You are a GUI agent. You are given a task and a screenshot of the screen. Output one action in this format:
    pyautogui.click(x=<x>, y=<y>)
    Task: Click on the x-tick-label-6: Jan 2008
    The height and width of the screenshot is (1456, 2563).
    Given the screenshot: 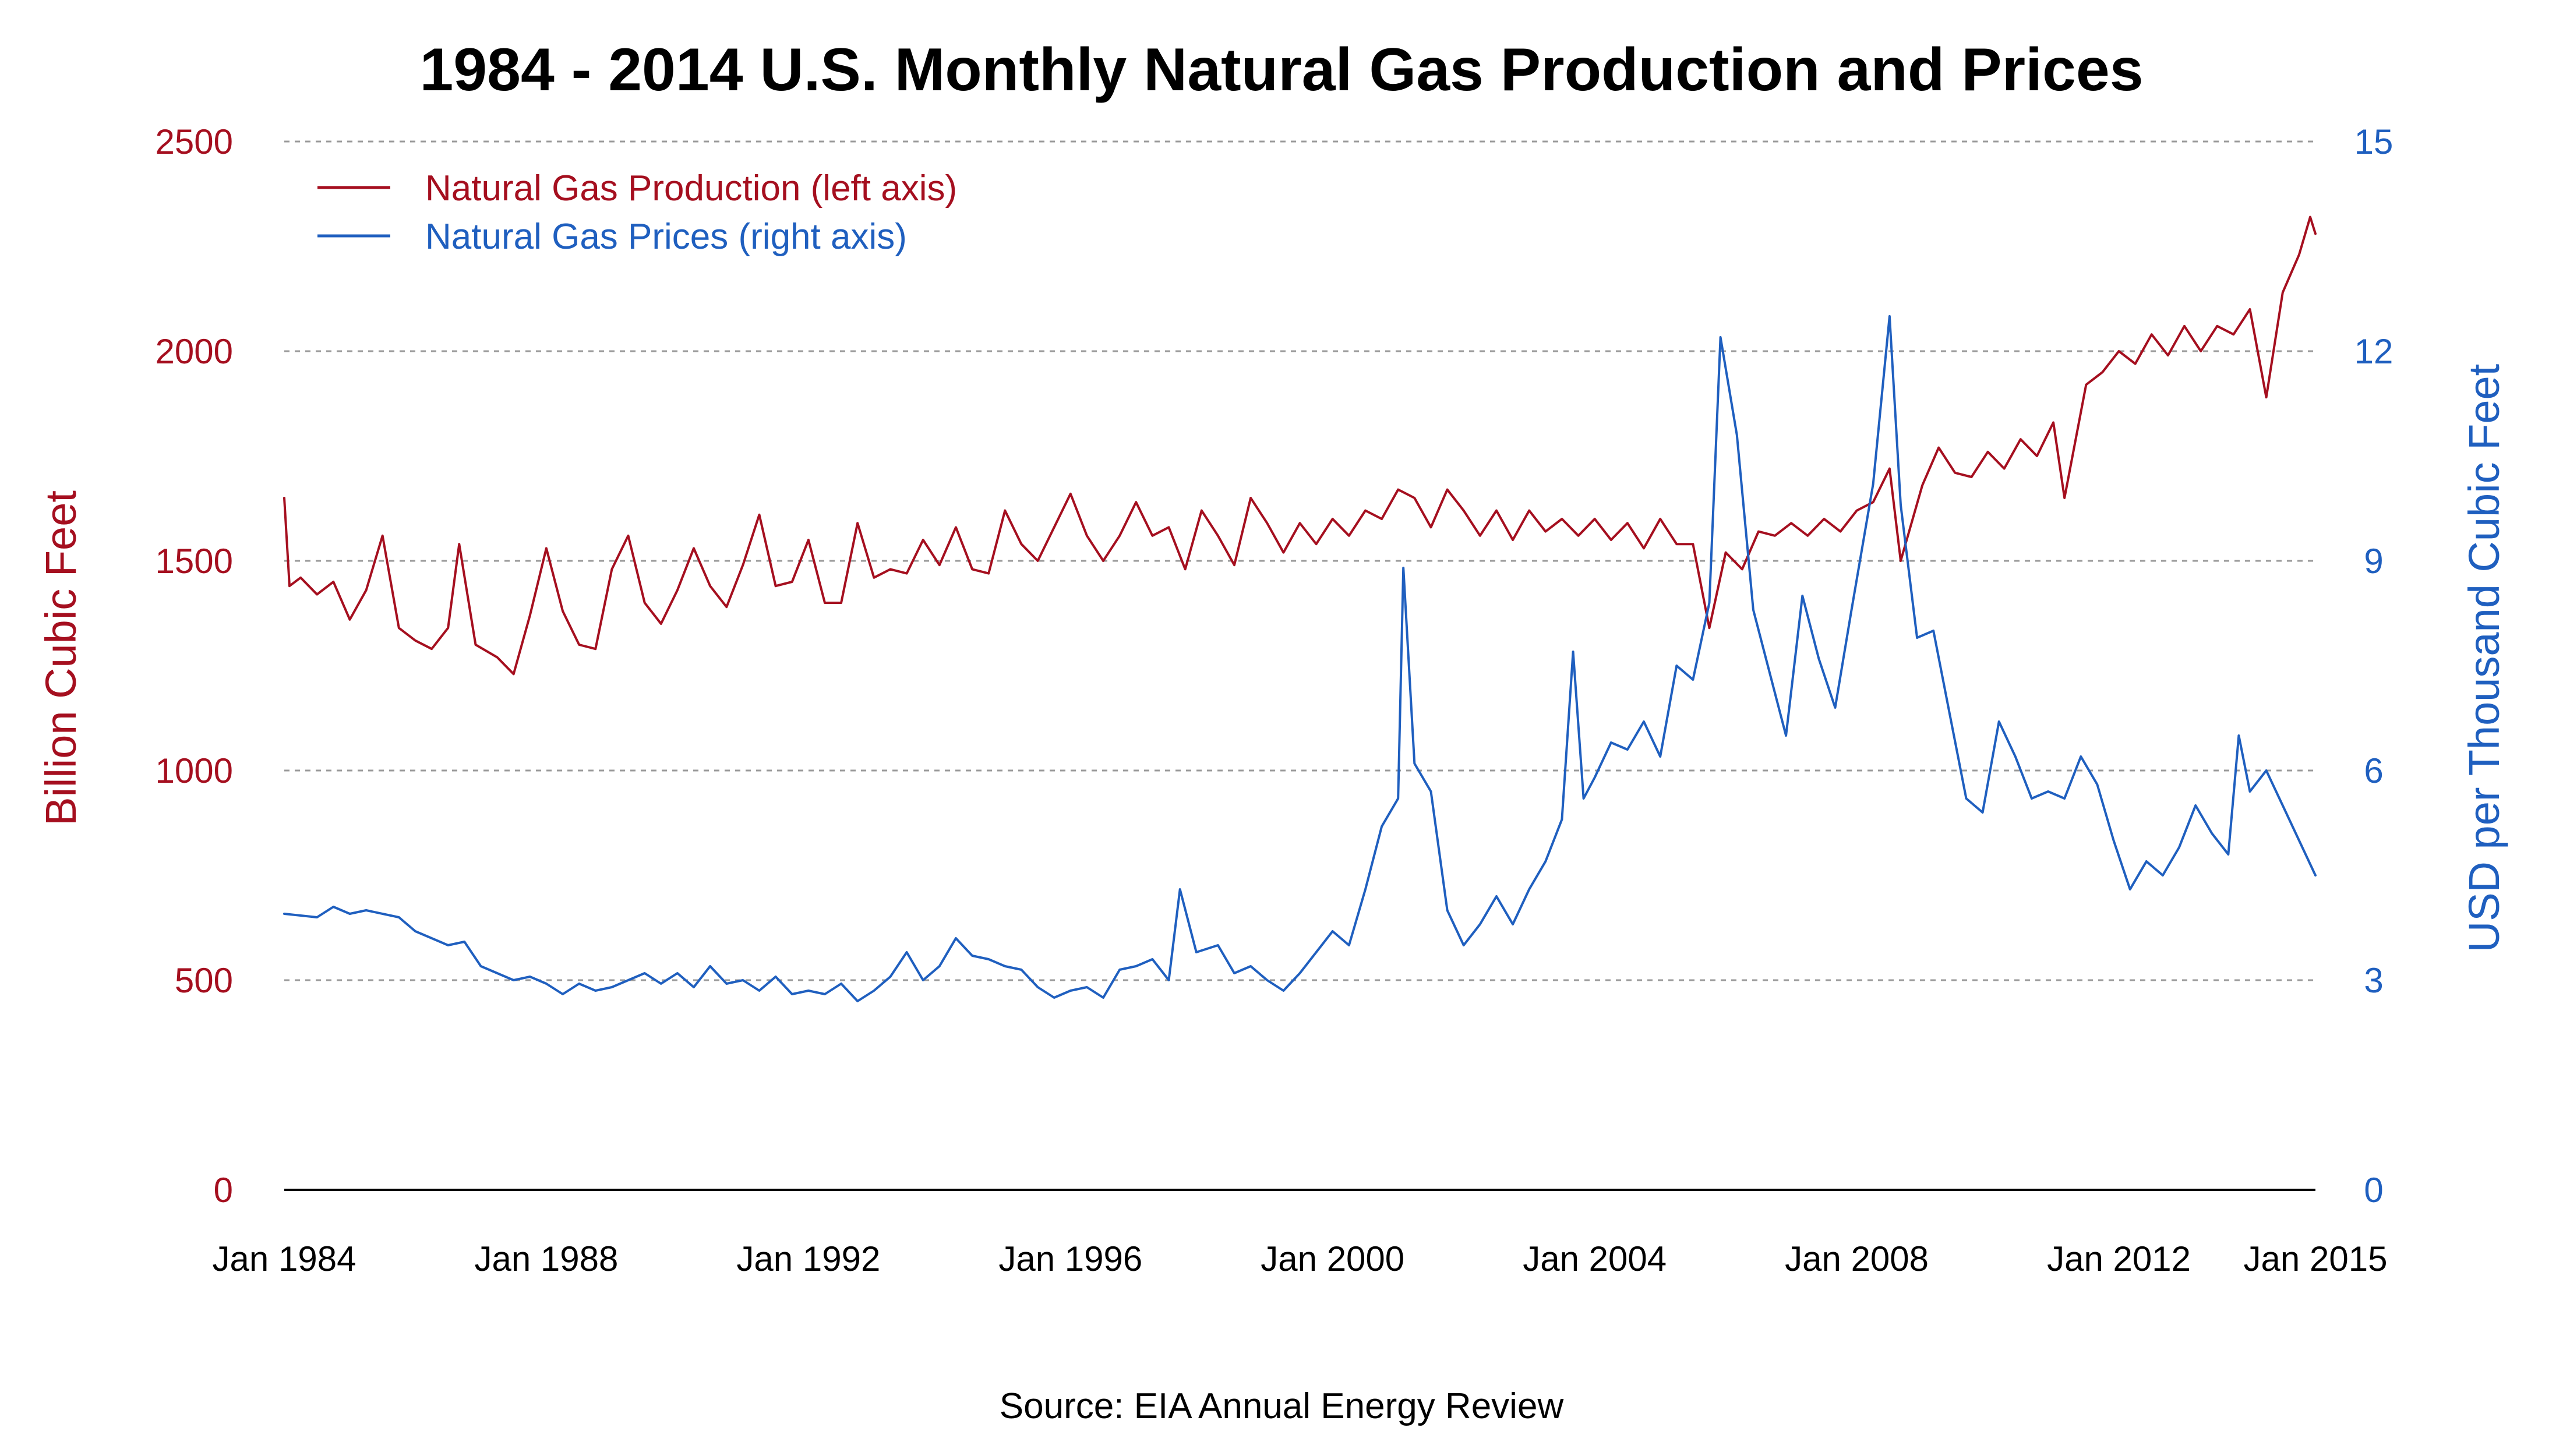 What is the action you would take?
    pyautogui.click(x=1857, y=1258)
    